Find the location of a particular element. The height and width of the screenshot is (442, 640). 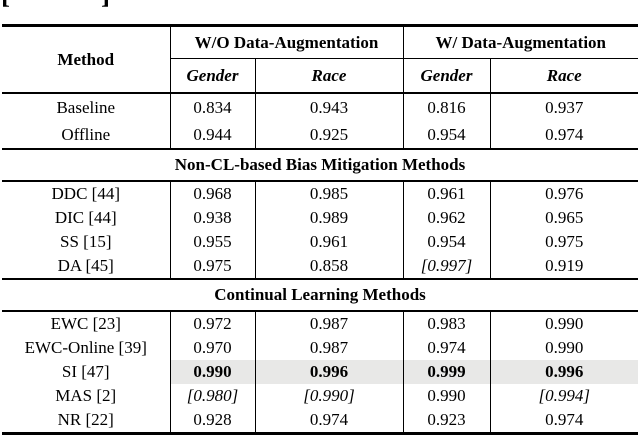

left-bracket-fragment: [ is located at coordinates (5, 4).